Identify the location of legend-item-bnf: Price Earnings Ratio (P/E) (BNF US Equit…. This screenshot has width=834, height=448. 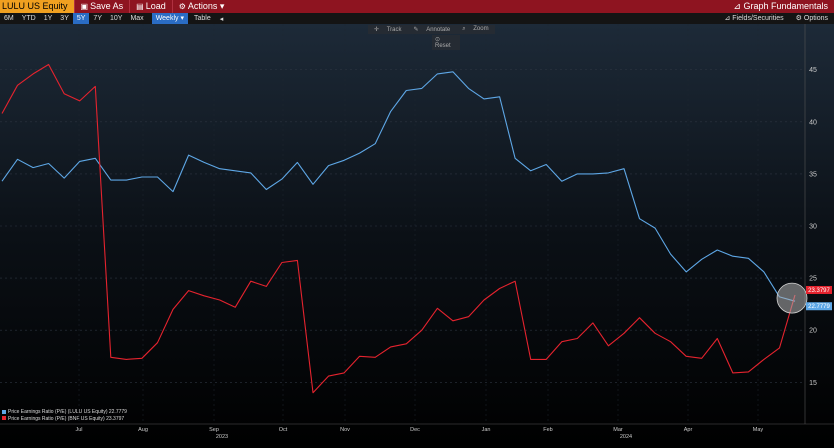
(64, 419).